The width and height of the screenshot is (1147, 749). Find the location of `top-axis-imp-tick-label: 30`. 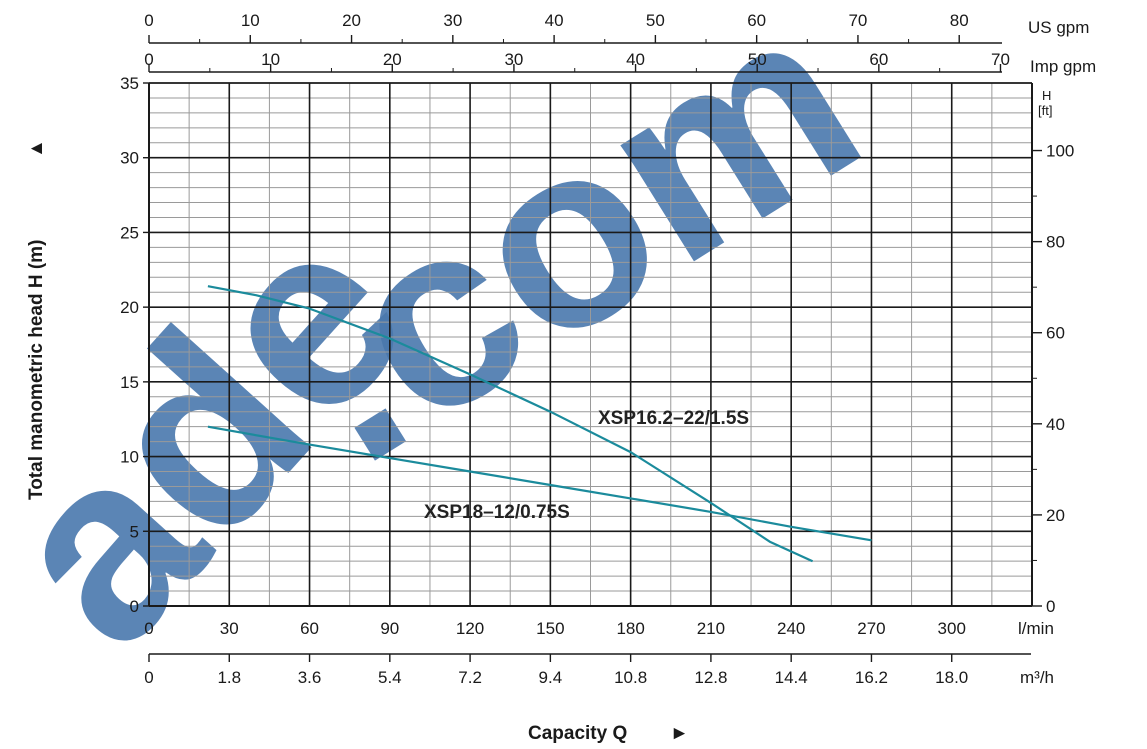

top-axis-imp-tick-label: 30 is located at coordinates (513, 59).